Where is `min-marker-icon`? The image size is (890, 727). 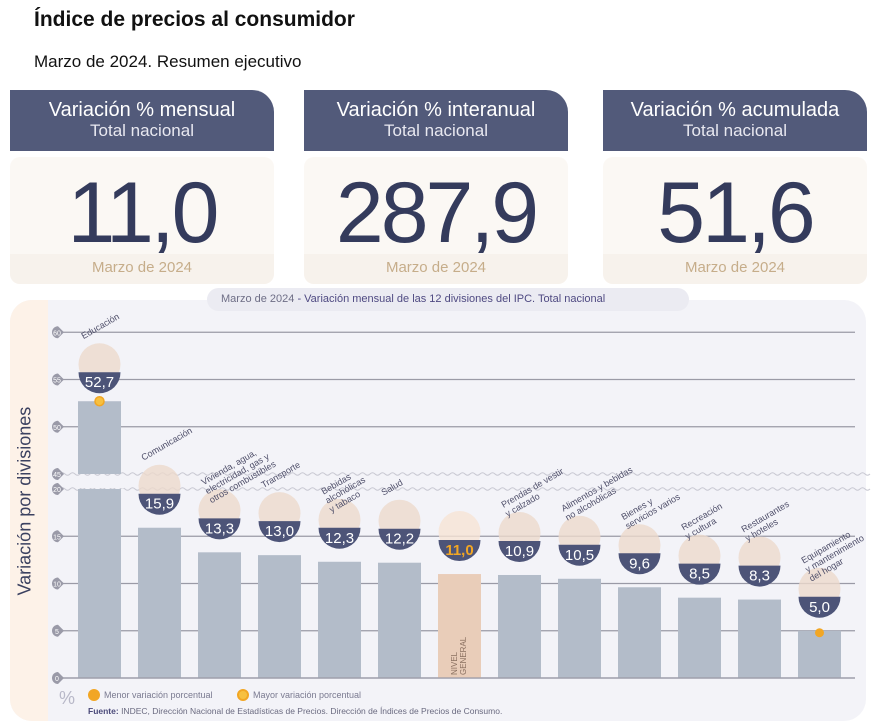 min-marker-icon is located at coordinates (94, 695).